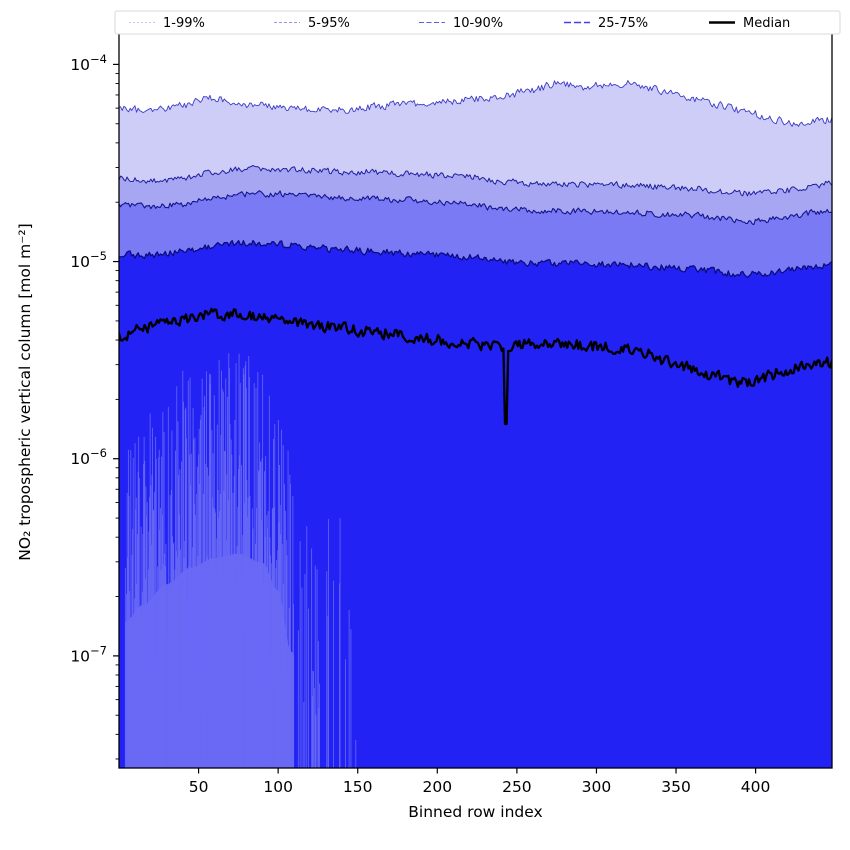 The image size is (850, 850). I want to click on x-tick-label: 400, so click(756, 787).